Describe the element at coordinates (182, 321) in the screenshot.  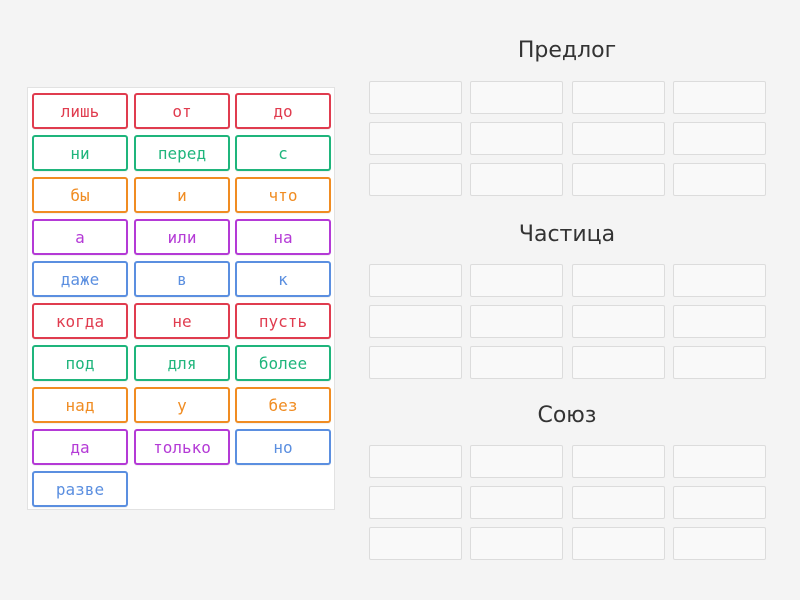
I see `word-tile: не` at that location.